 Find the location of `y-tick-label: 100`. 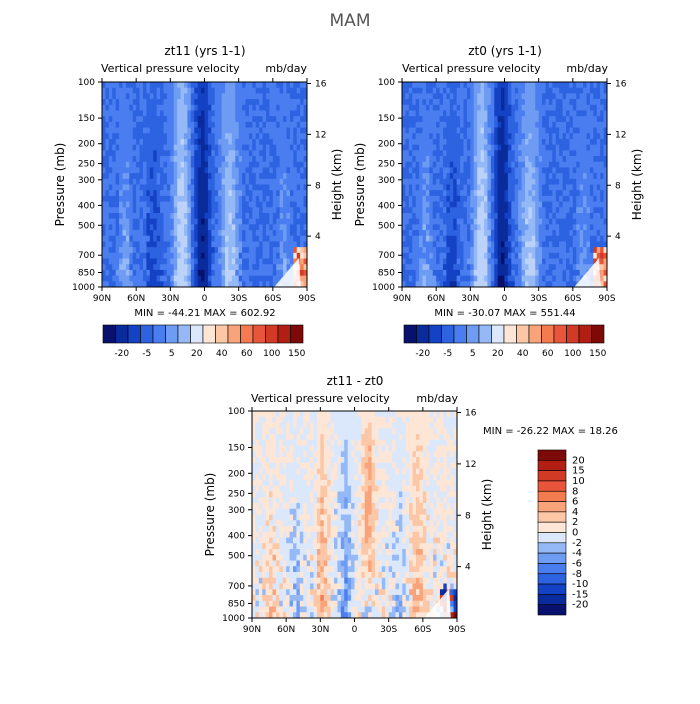

y-tick-label: 100 is located at coordinates (386, 83).